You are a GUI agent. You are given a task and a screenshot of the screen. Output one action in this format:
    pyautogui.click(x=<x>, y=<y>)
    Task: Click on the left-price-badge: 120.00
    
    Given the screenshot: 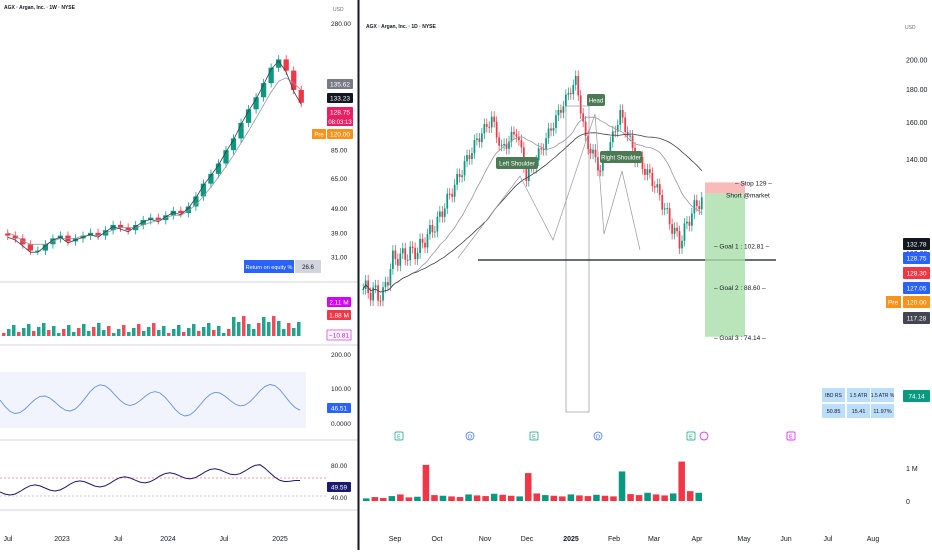 What is the action you would take?
    pyautogui.click(x=340, y=135)
    